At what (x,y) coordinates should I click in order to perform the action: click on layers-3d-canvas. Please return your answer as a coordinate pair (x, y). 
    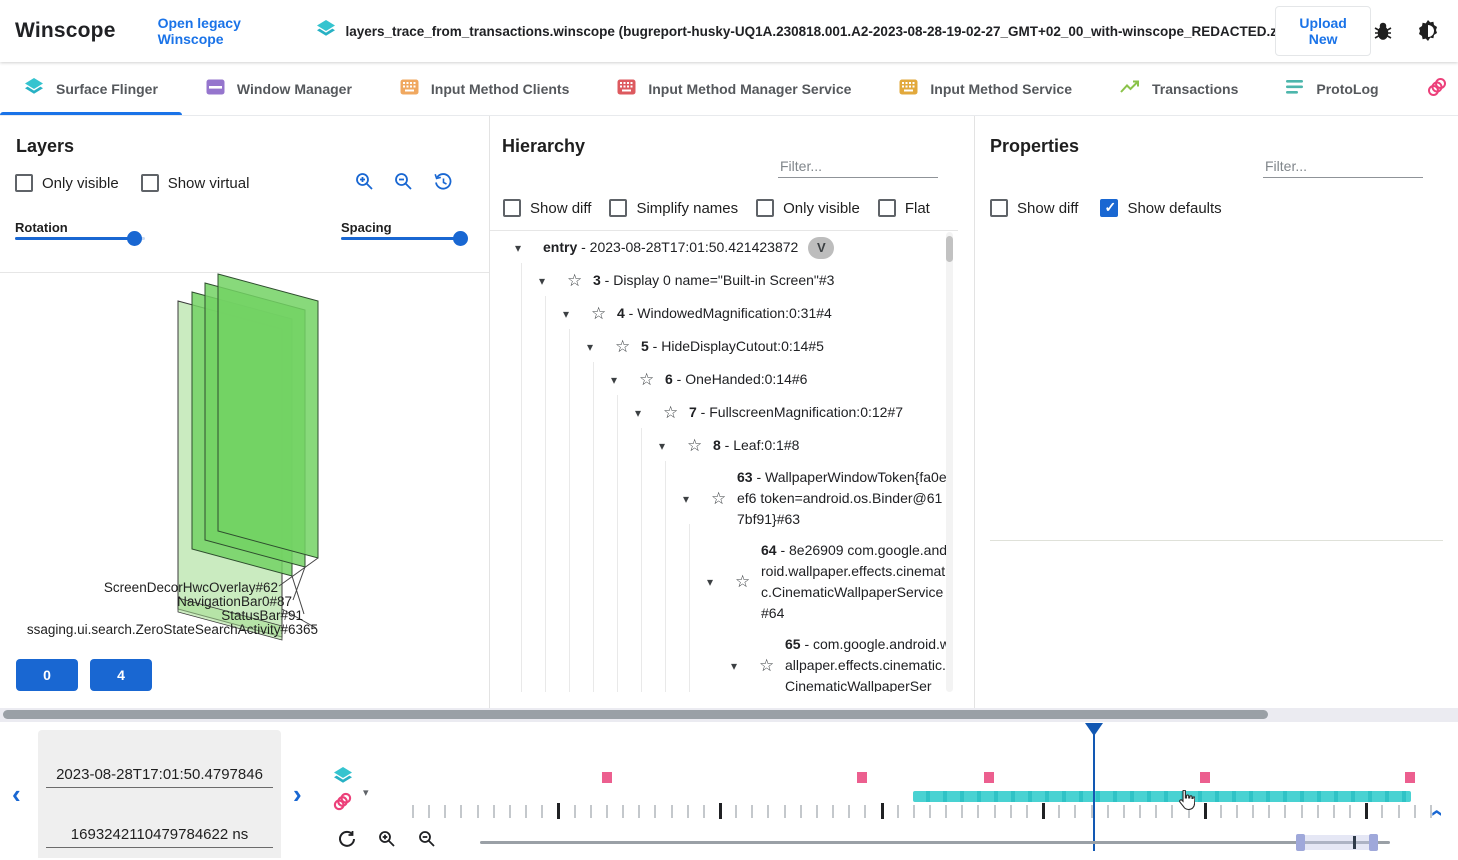
    Looking at the image, I should click on (230, 463).